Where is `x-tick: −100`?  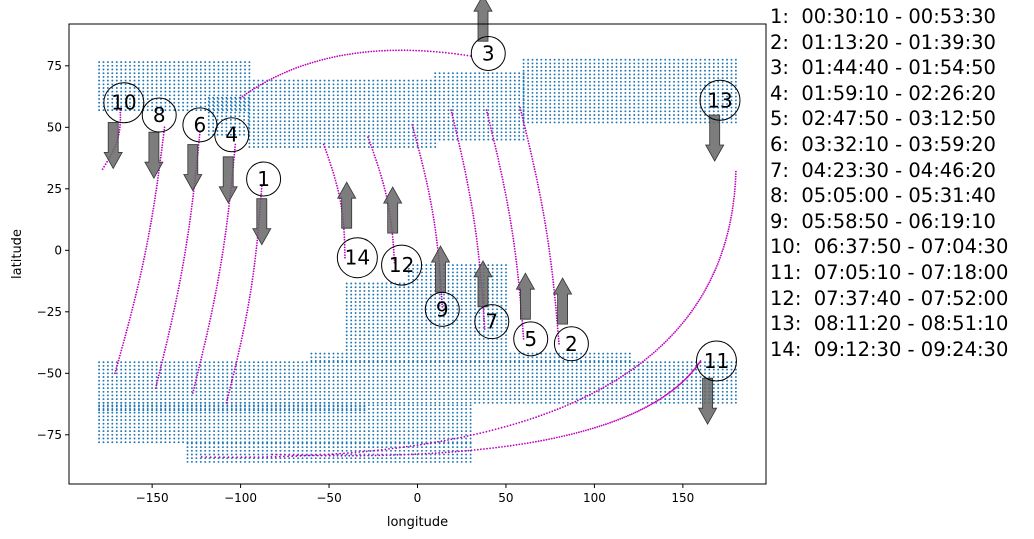
x-tick: −100 is located at coordinates (240, 494).